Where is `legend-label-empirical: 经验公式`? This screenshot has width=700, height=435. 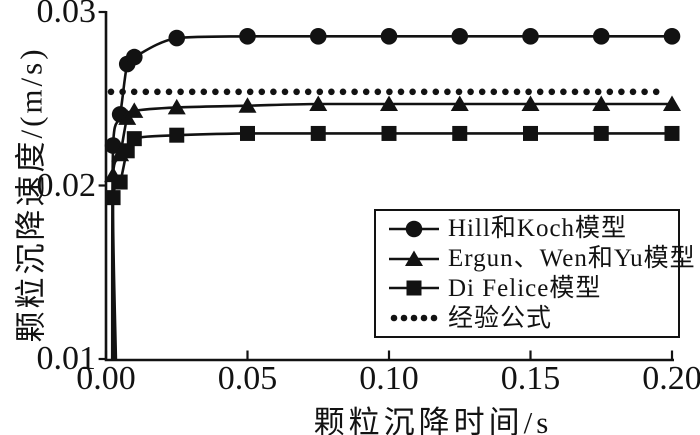 legend-label-empirical: 经验公式 is located at coordinates (500, 318).